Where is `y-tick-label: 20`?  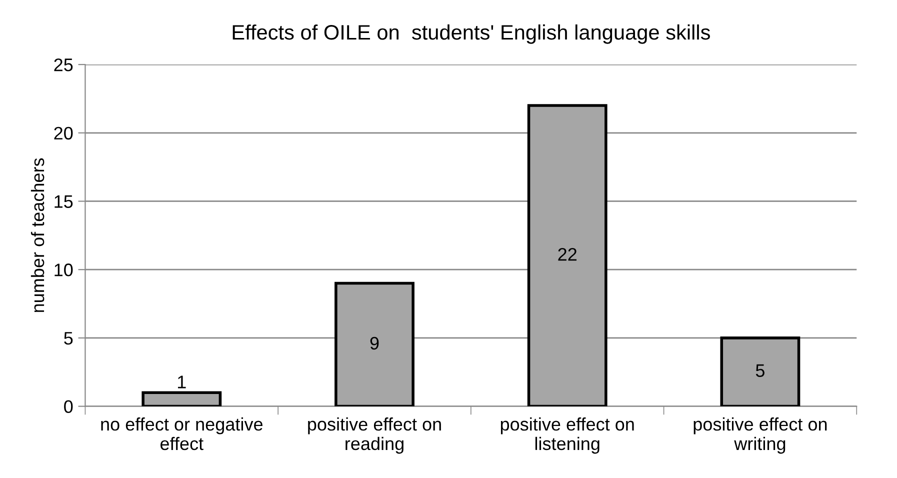
y-tick-label: 20 is located at coordinates (63, 133).